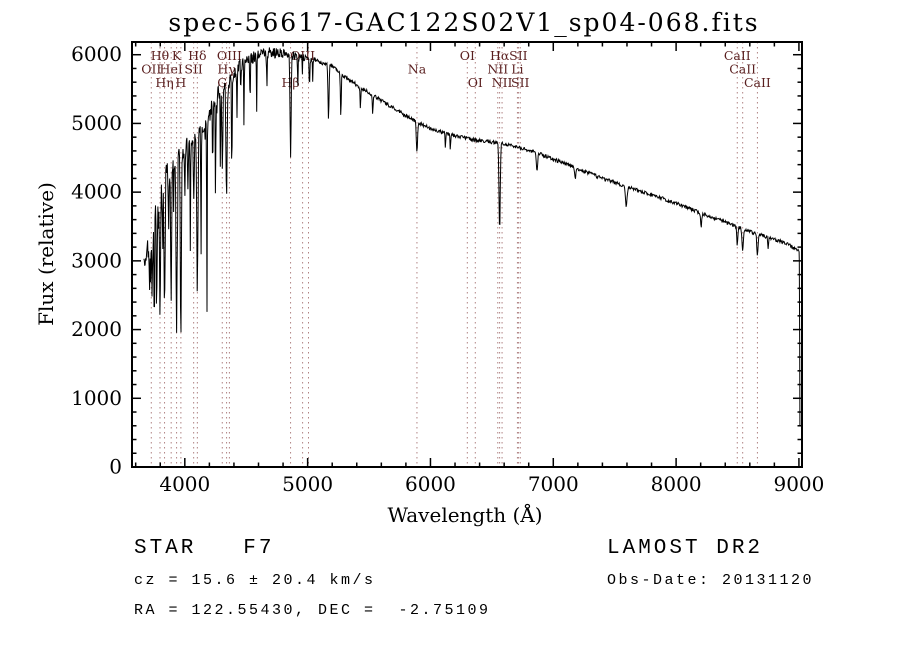 This screenshot has height=649, width=900. I want to click on svg-text: Hδ, so click(197, 55).